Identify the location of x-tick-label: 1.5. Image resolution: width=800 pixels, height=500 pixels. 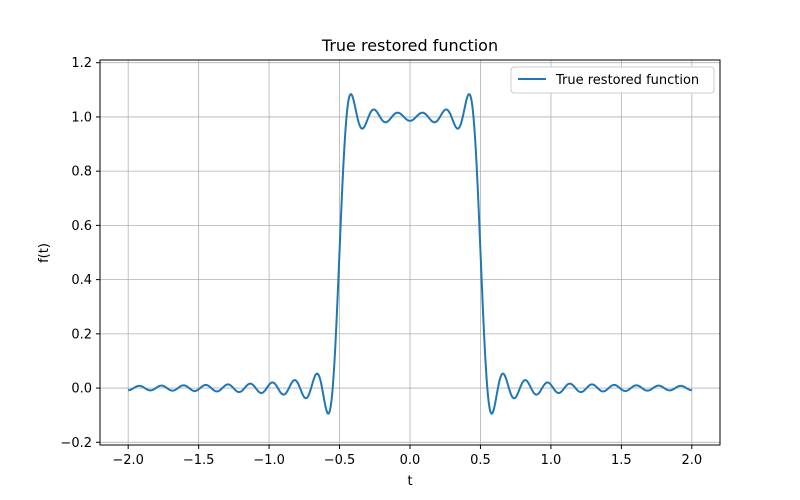
(621, 460).